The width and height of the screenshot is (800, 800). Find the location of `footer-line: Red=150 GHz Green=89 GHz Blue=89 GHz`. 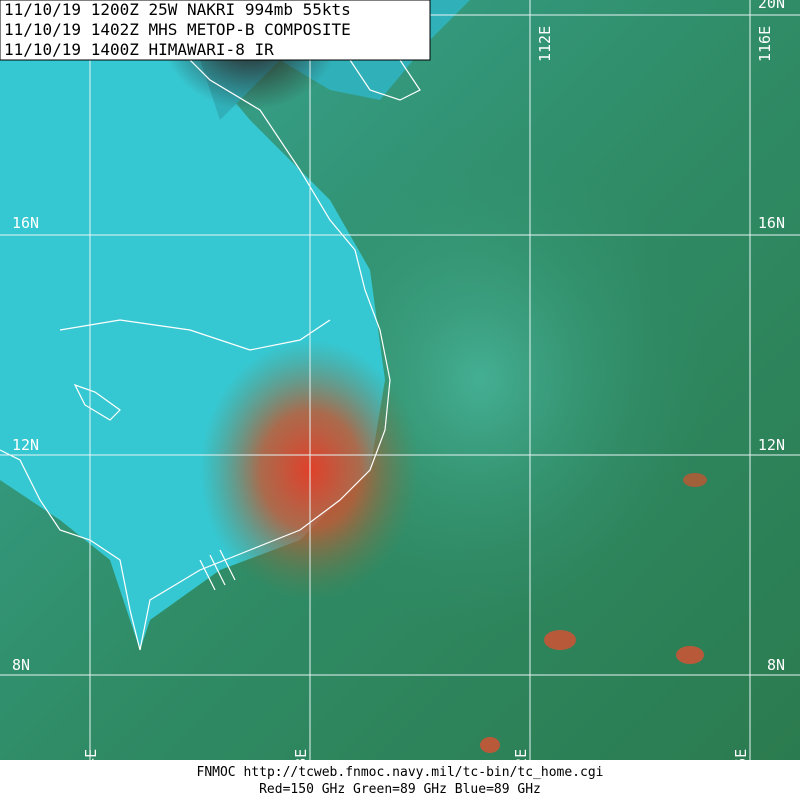

footer-line: Red=150 GHz Green=89 GHz Blue=89 GHz is located at coordinates (400, 789).